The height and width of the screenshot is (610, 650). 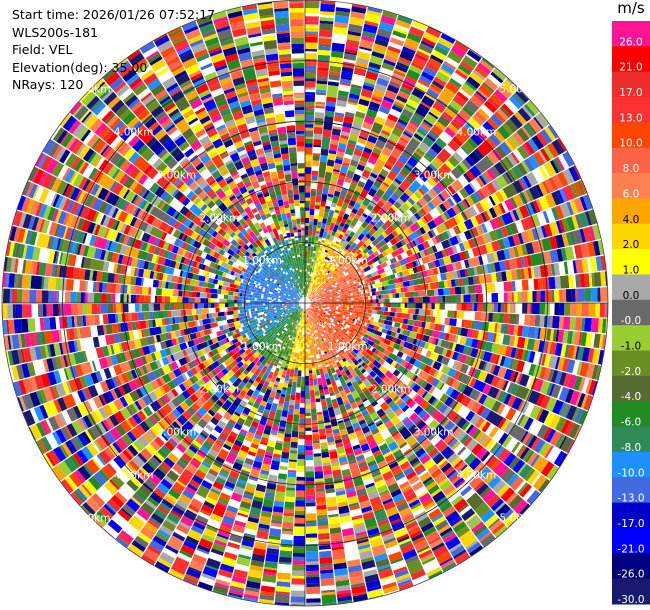 What do you see at coordinates (631, 372) in the screenshot?
I see `colorbar-label-13: -2.0` at bounding box center [631, 372].